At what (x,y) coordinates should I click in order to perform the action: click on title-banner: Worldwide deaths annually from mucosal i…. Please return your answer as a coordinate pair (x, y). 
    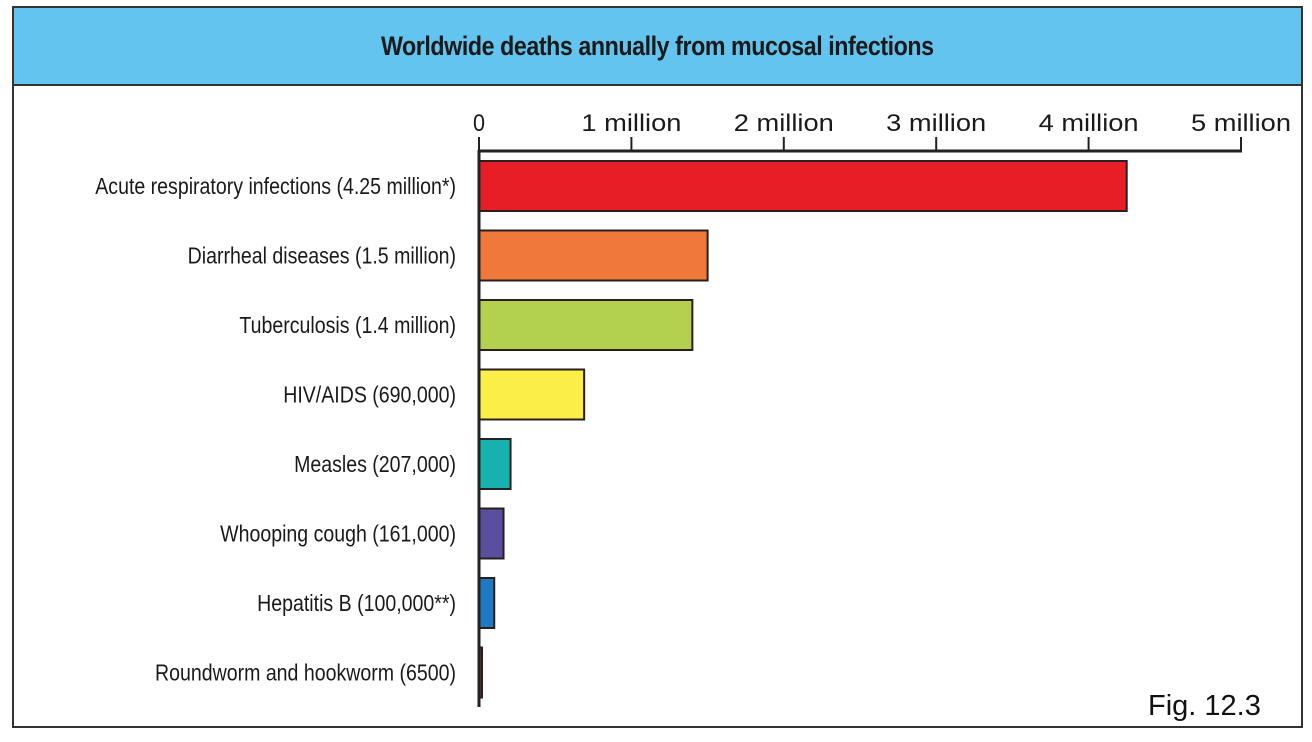
    Looking at the image, I should click on (657, 47).